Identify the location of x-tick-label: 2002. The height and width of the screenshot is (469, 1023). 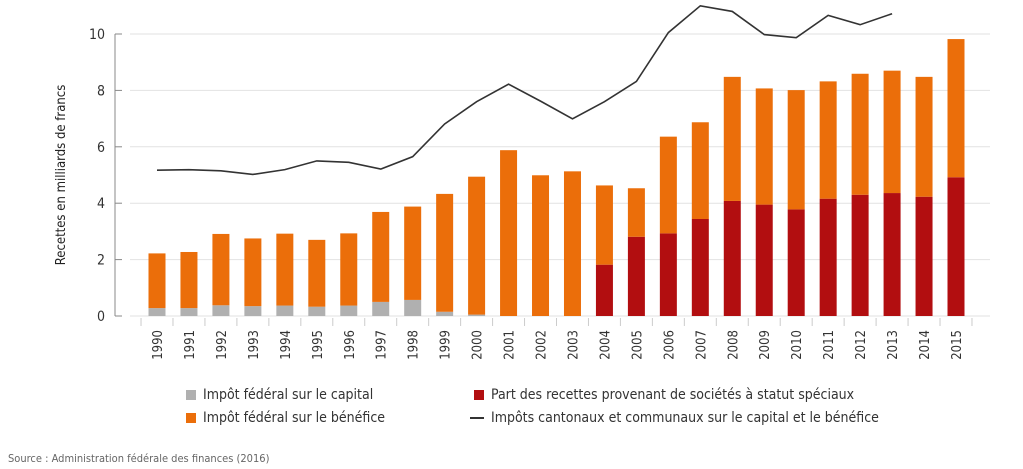
(542, 345).